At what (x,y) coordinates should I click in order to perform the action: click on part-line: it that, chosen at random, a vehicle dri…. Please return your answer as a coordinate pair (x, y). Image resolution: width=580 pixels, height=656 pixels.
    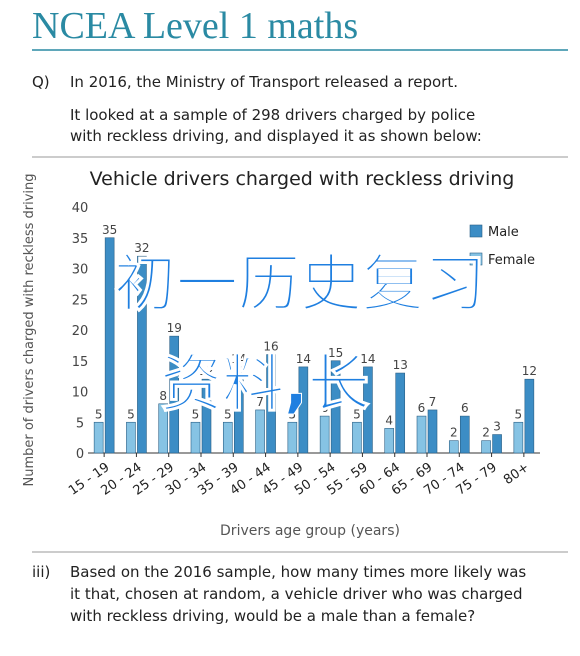
    Looking at the image, I should click on (296, 594).